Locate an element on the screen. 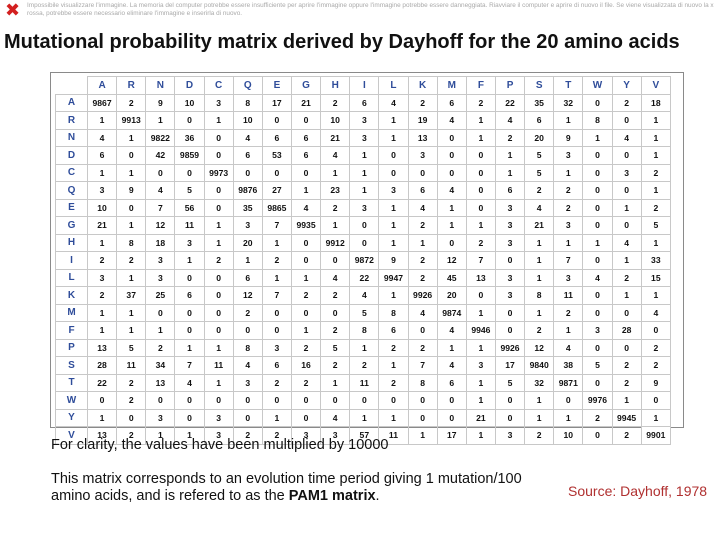  row-header: P is located at coordinates (71, 347).